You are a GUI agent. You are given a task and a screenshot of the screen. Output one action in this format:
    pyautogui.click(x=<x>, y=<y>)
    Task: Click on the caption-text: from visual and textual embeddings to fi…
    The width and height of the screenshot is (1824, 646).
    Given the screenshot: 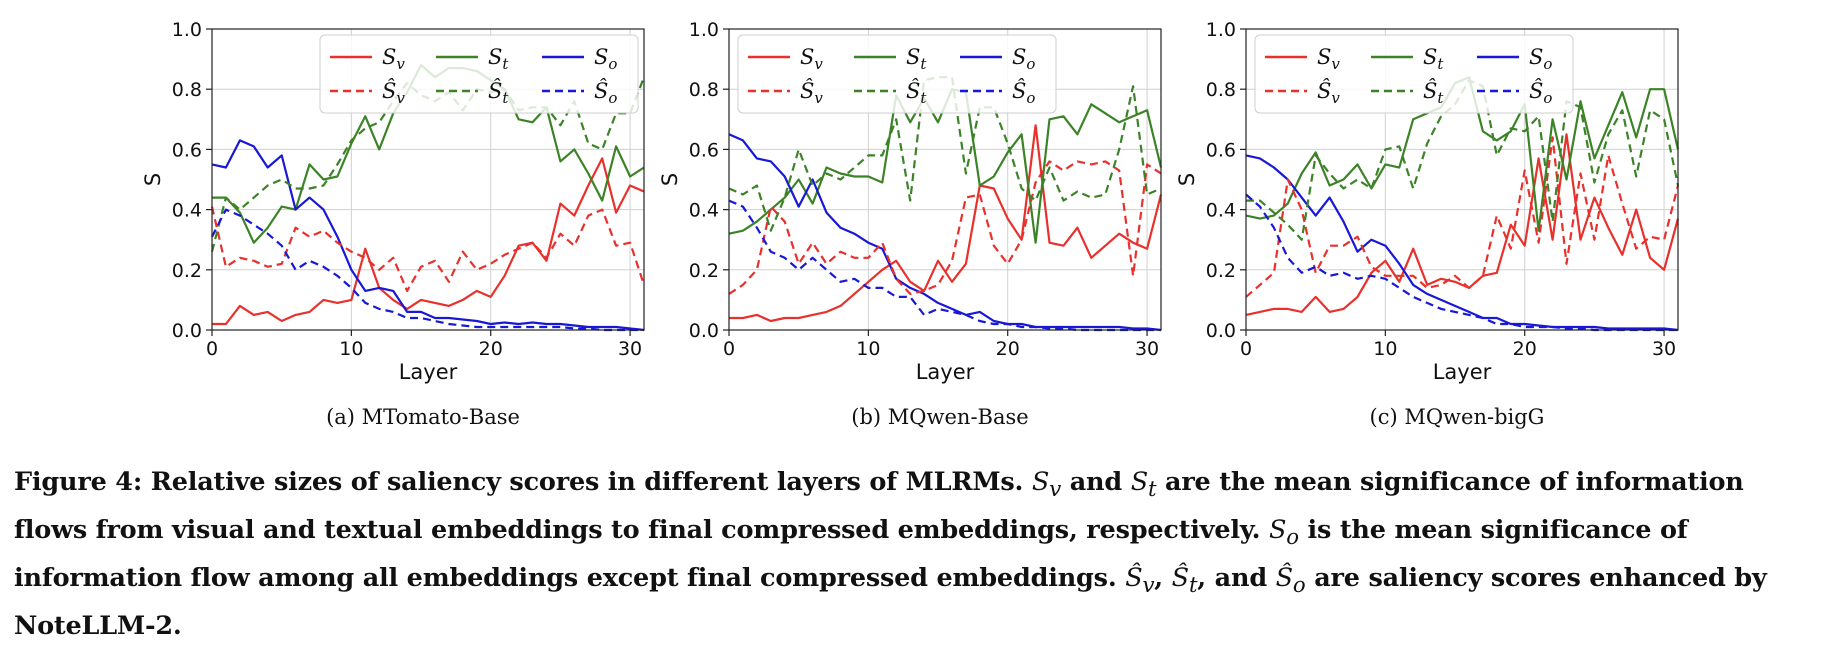 What is the action you would take?
    pyautogui.click(x=678, y=530)
    